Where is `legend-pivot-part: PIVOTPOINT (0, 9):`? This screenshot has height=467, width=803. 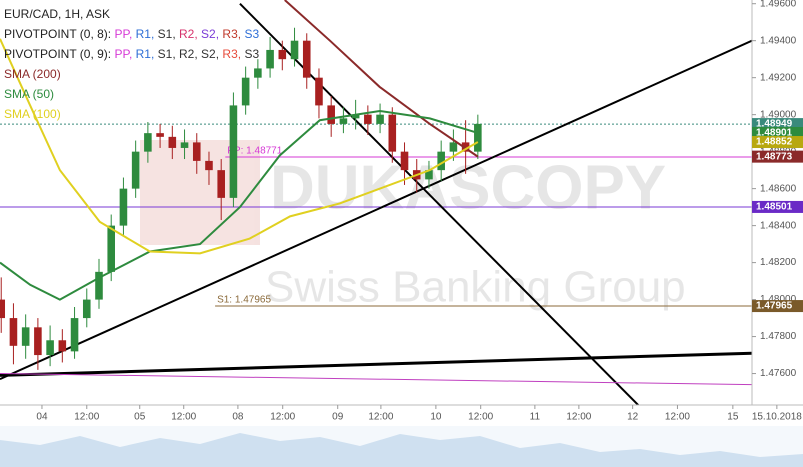 legend-pivot-part: PIVOTPOINT (0, 9): is located at coordinates (57, 54).